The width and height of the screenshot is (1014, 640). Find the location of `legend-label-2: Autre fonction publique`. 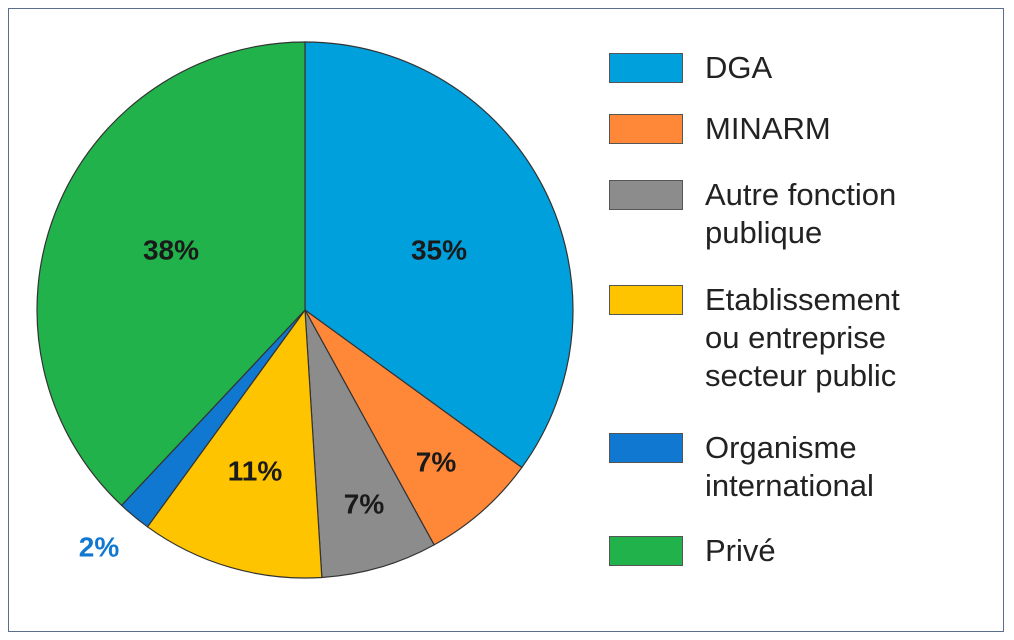

legend-label-2: Autre fonction publique is located at coordinates (801, 213).